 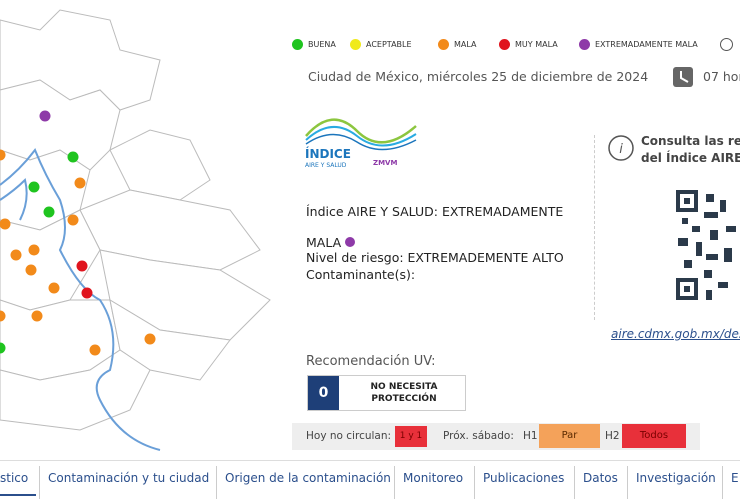 I want to click on h2-label: H2, so click(x=612, y=436).